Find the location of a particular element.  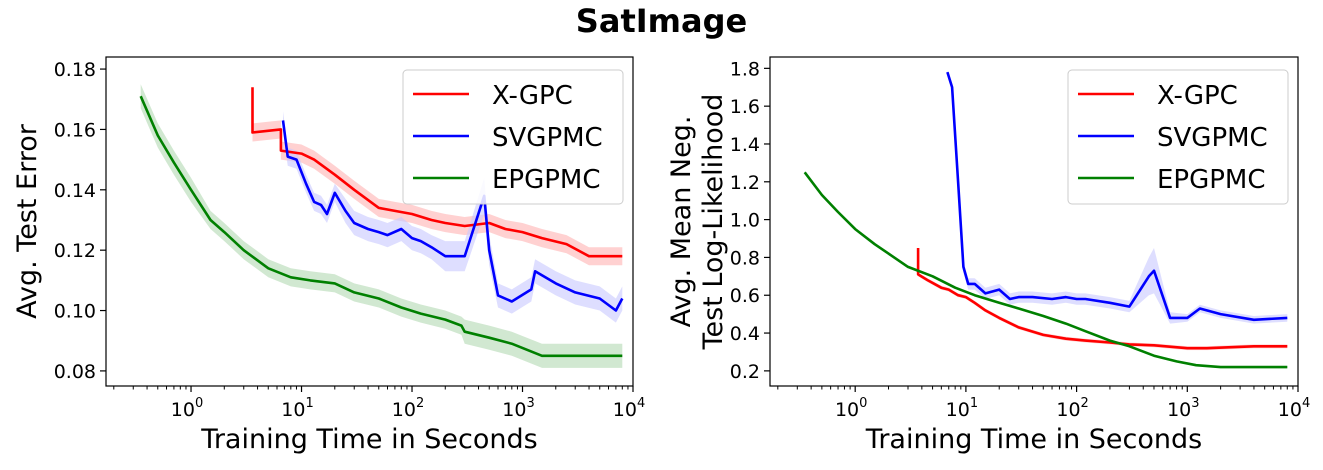

y-axis-label: Avg. Mean Neg.Test Log-Likelihood is located at coordinates (697, 222).